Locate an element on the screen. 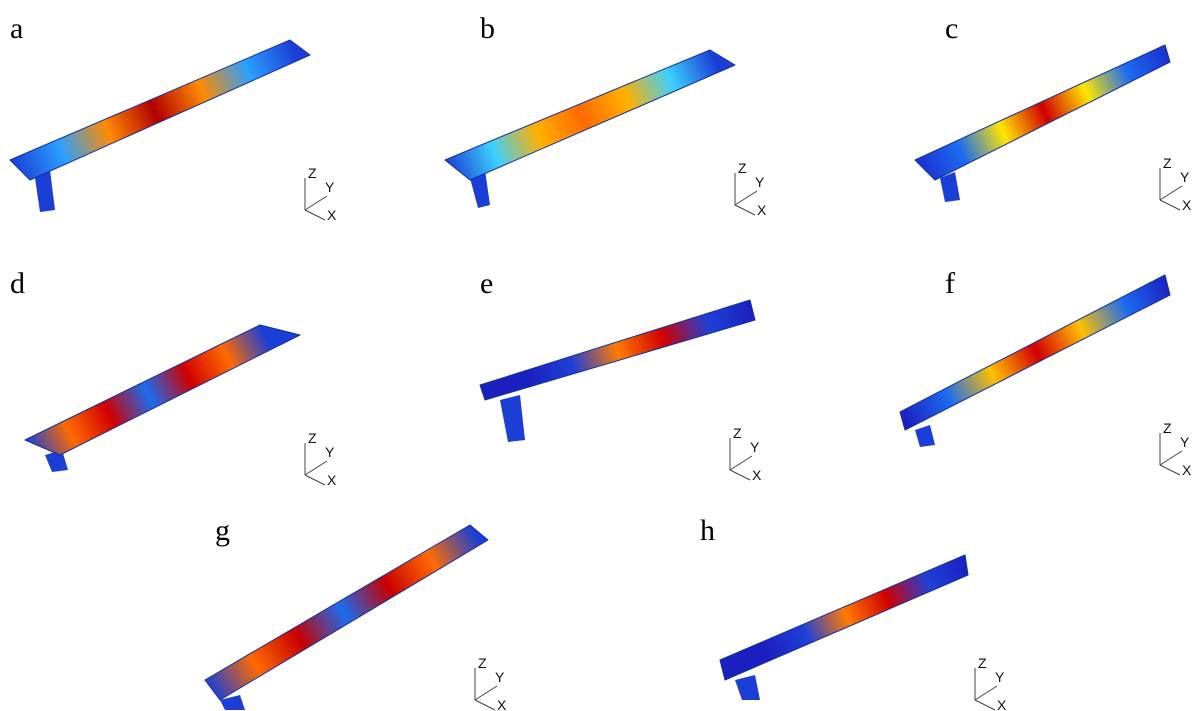 This screenshot has width=1200, height=711. panel-label: d is located at coordinates (17, 283).